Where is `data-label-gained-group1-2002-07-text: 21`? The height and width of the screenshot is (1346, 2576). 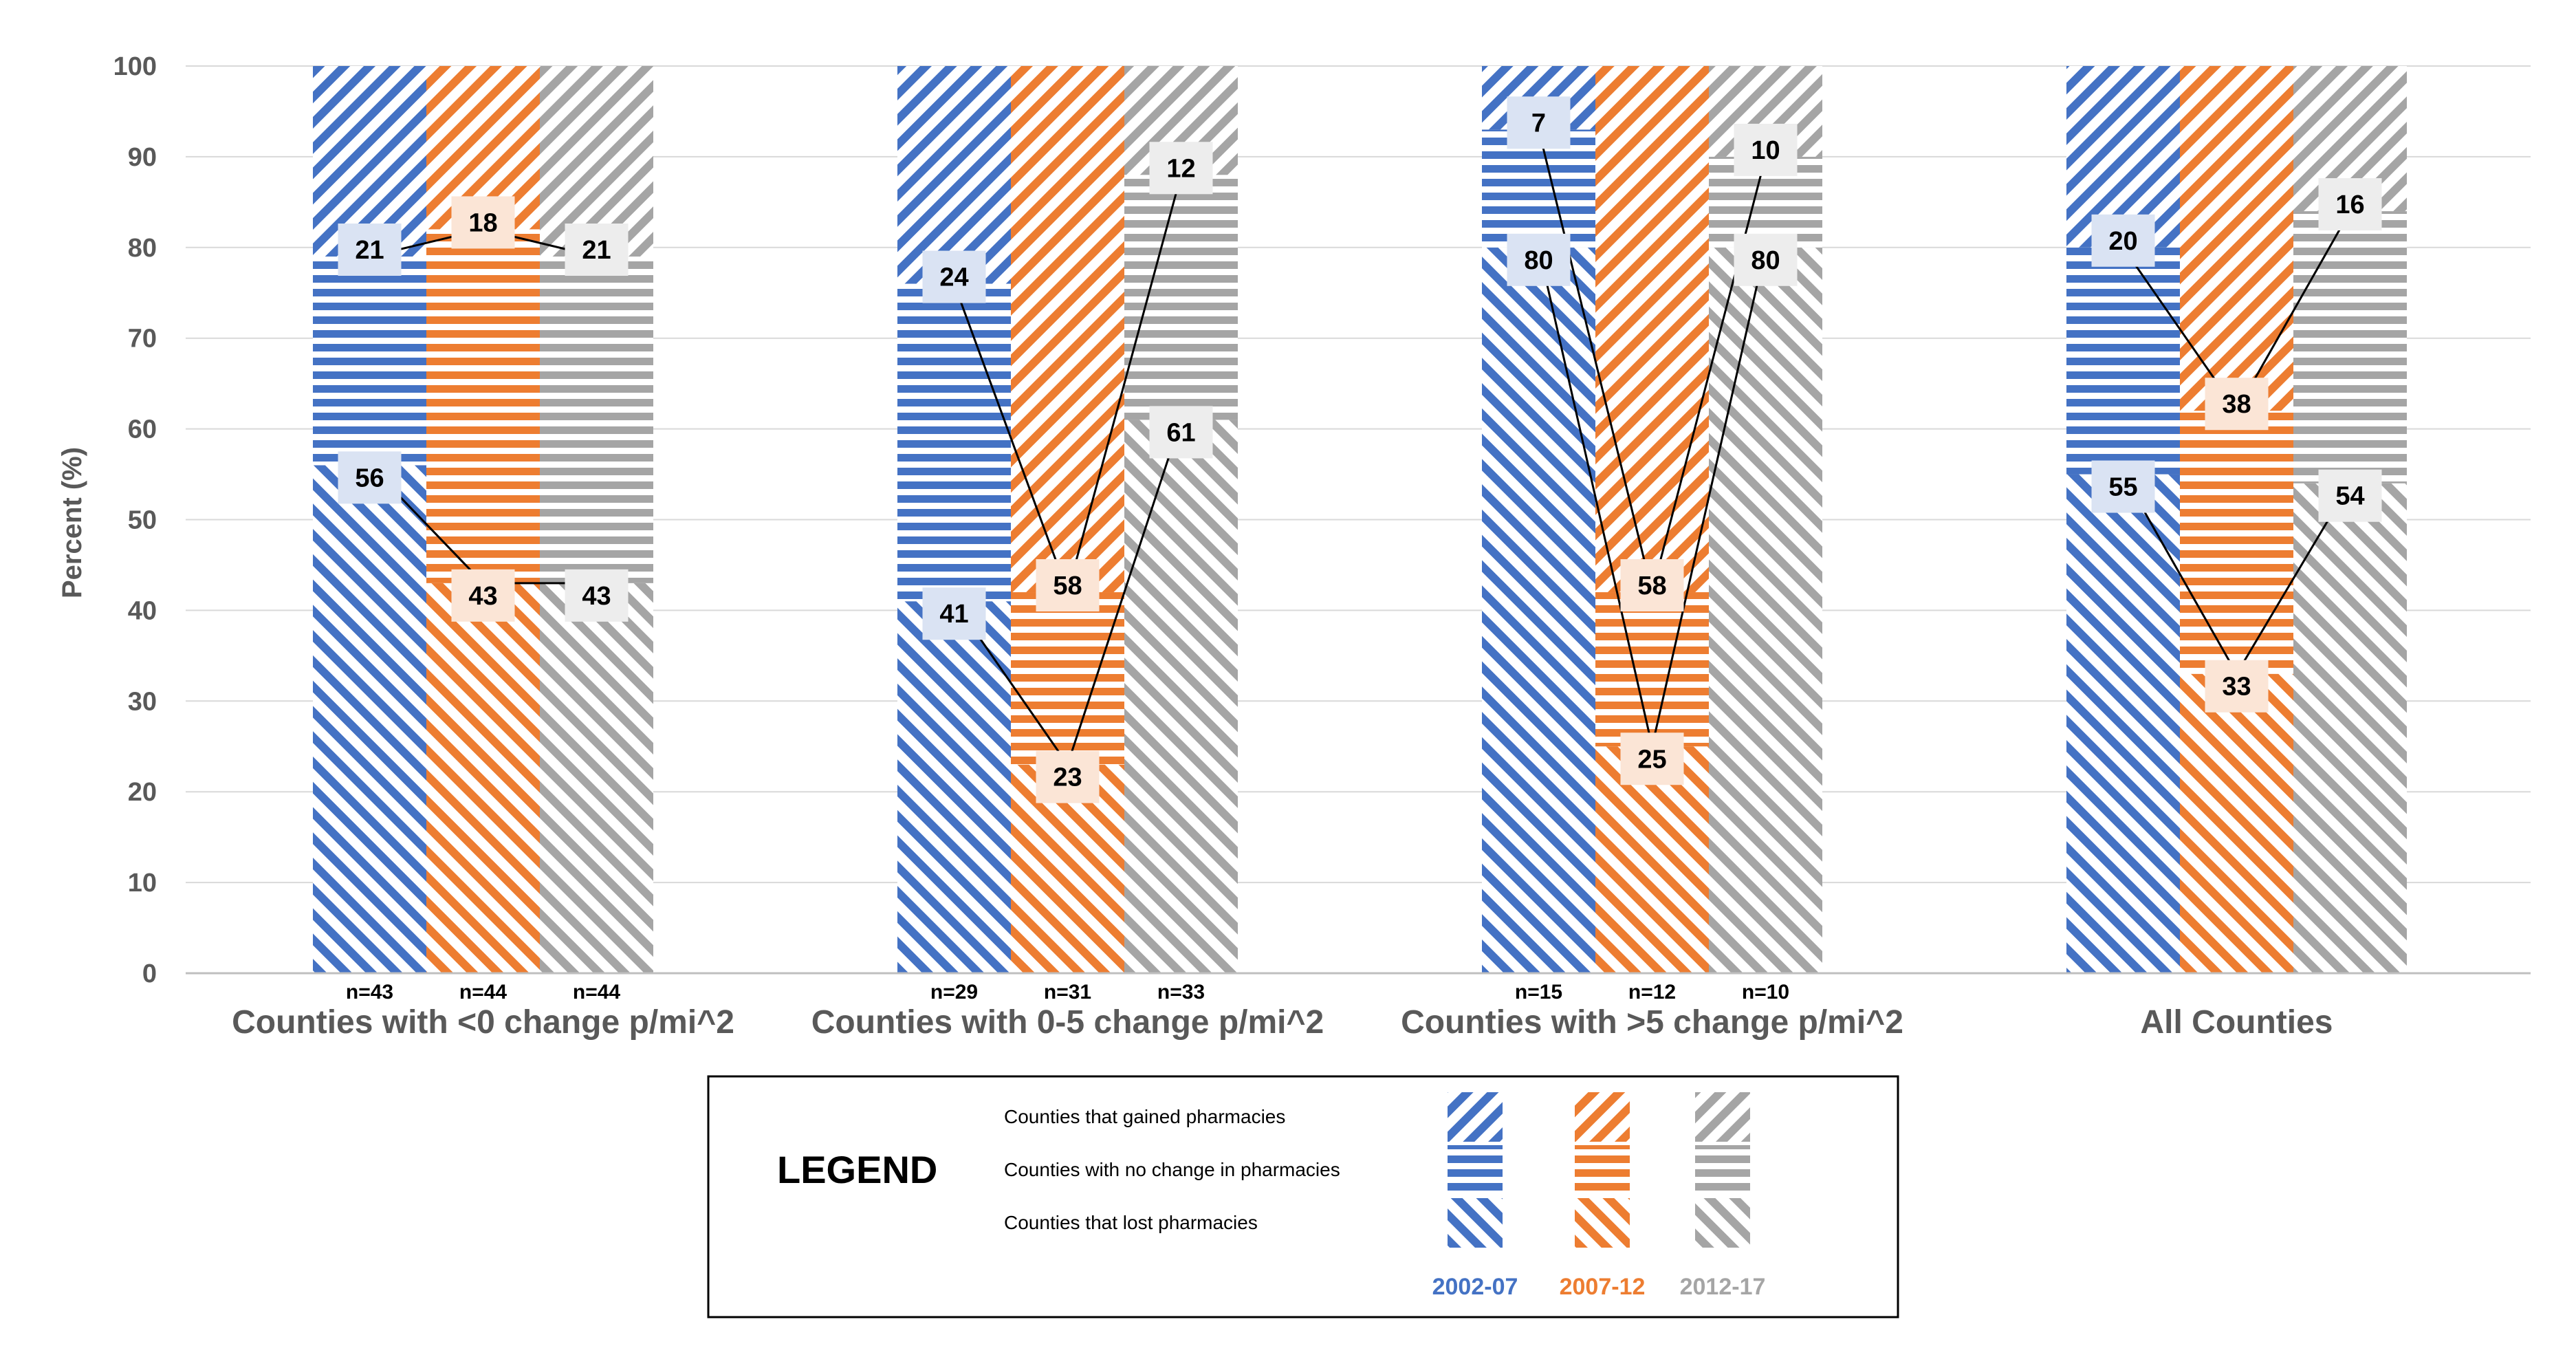
data-label-gained-group1-2002-07-text: 21 is located at coordinates (369, 250).